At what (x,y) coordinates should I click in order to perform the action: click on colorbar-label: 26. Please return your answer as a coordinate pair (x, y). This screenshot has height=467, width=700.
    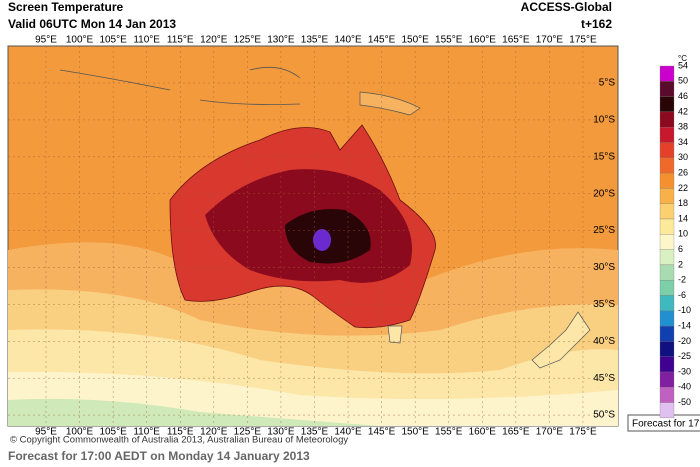
    Looking at the image, I should click on (683, 172).